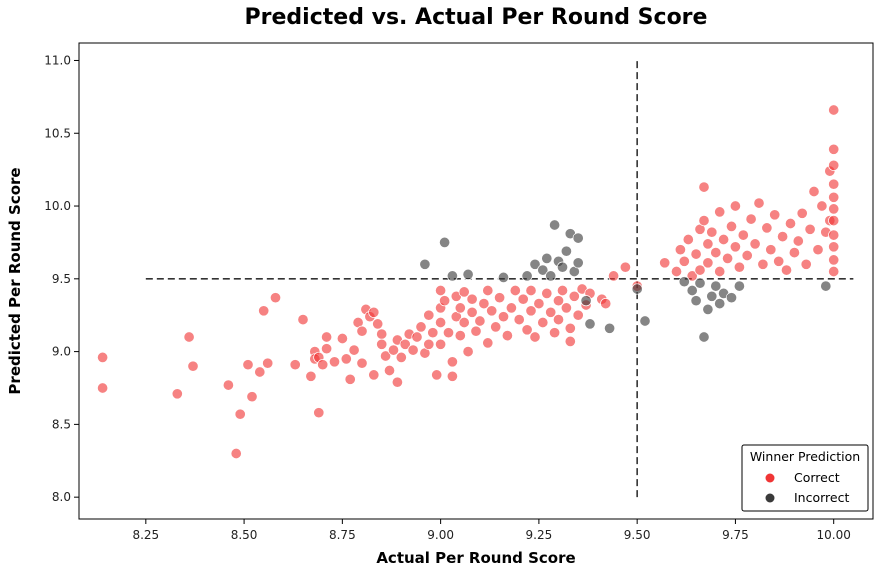 The width and height of the screenshot is (880, 572). I want to click on chart-title: Predicted vs. Actual Per Round Score, so click(476, 17).